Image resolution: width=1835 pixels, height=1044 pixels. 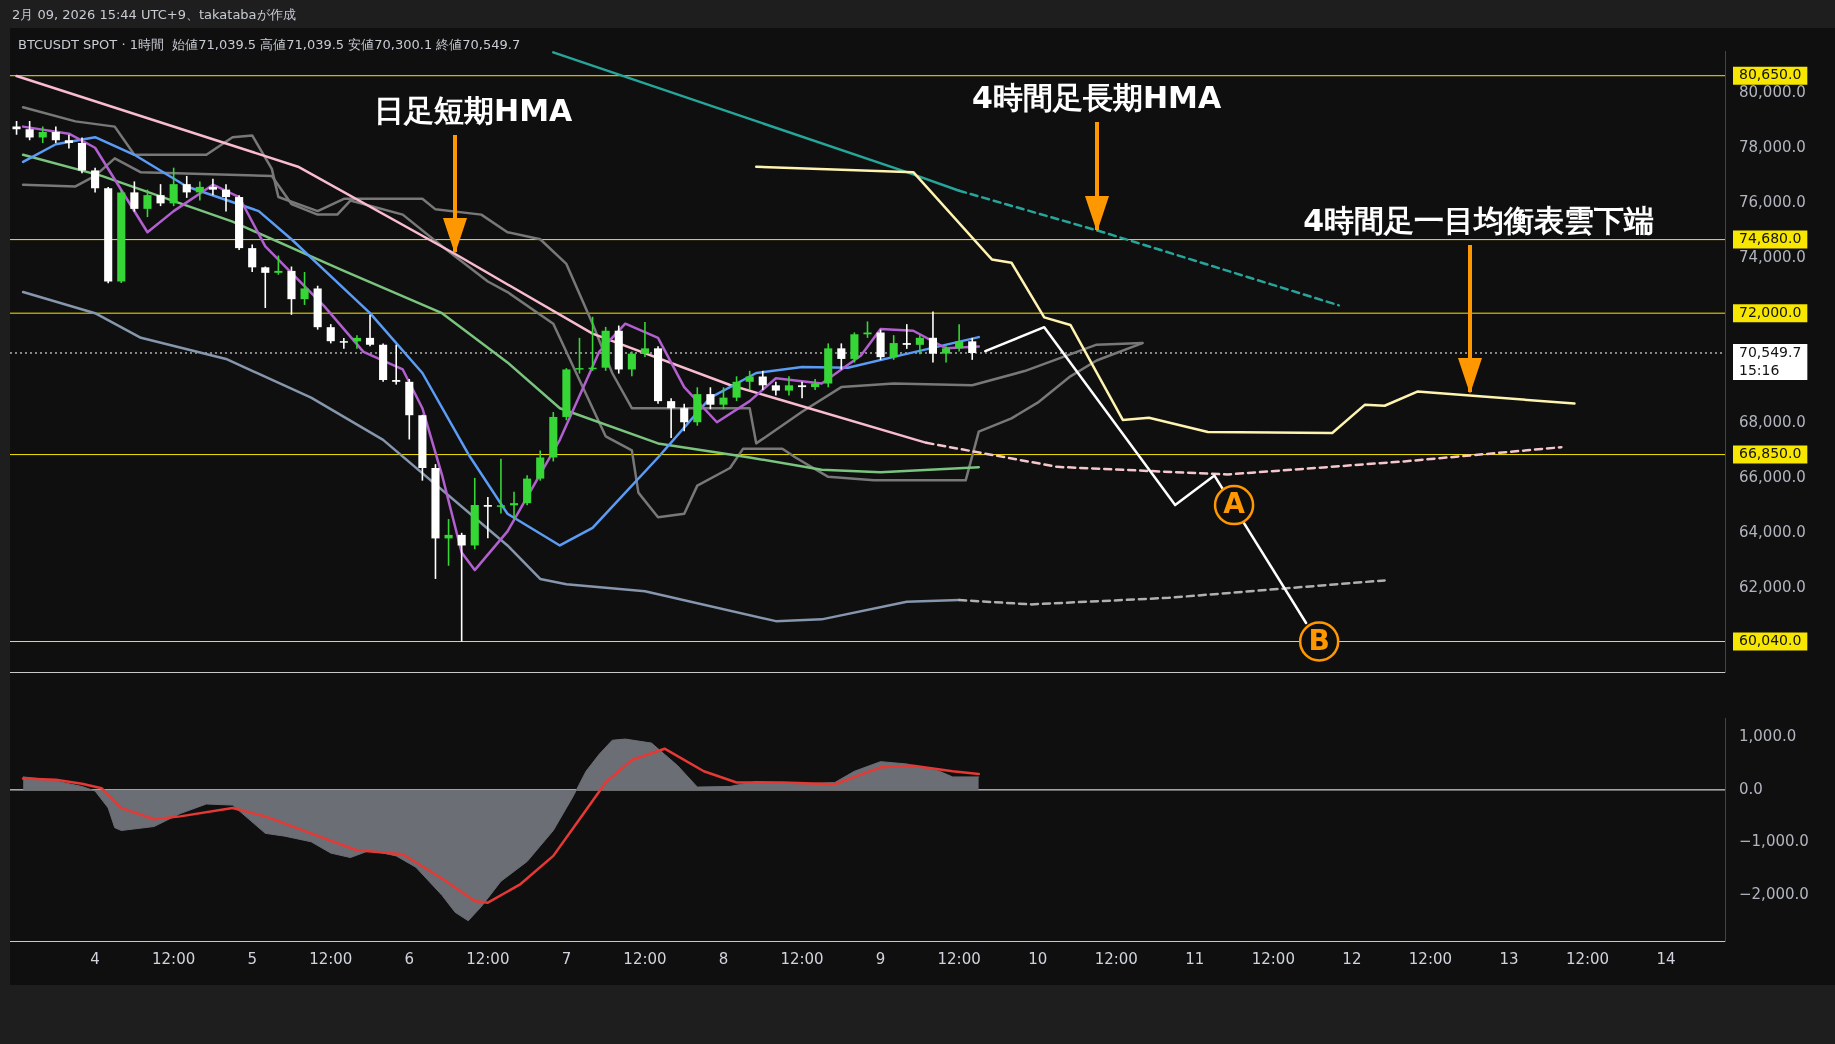 What do you see at coordinates (1770, 360) in the screenshot?
I see `ref-line-label: 70,549.7 15:16` at bounding box center [1770, 360].